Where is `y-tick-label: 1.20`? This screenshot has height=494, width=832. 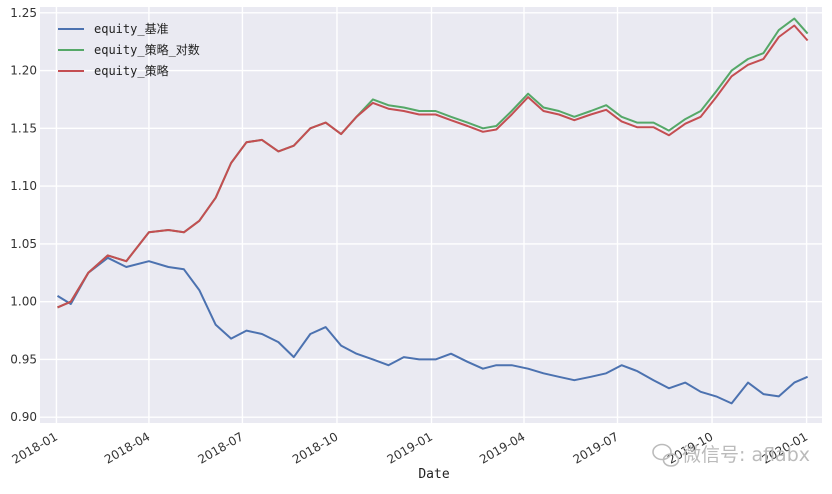 y-tick-label: 1.20 is located at coordinates (23, 71).